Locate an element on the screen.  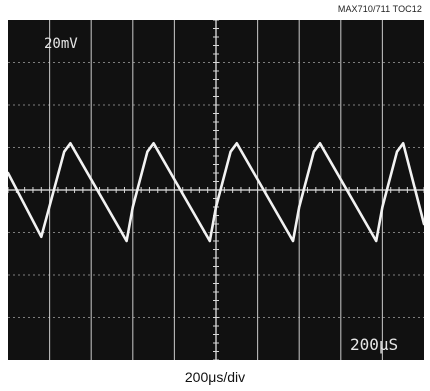
volts-per-div-label: 20mV is located at coordinates (61, 44).